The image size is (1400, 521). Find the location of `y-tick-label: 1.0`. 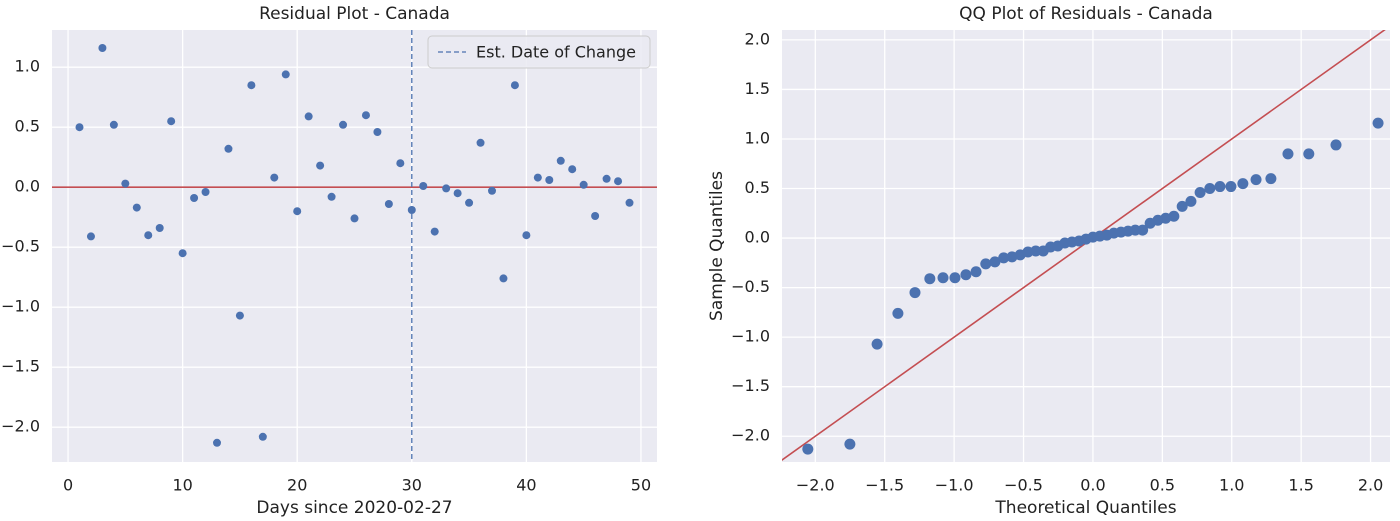

y-tick-label: 1.0 is located at coordinates (757, 137).